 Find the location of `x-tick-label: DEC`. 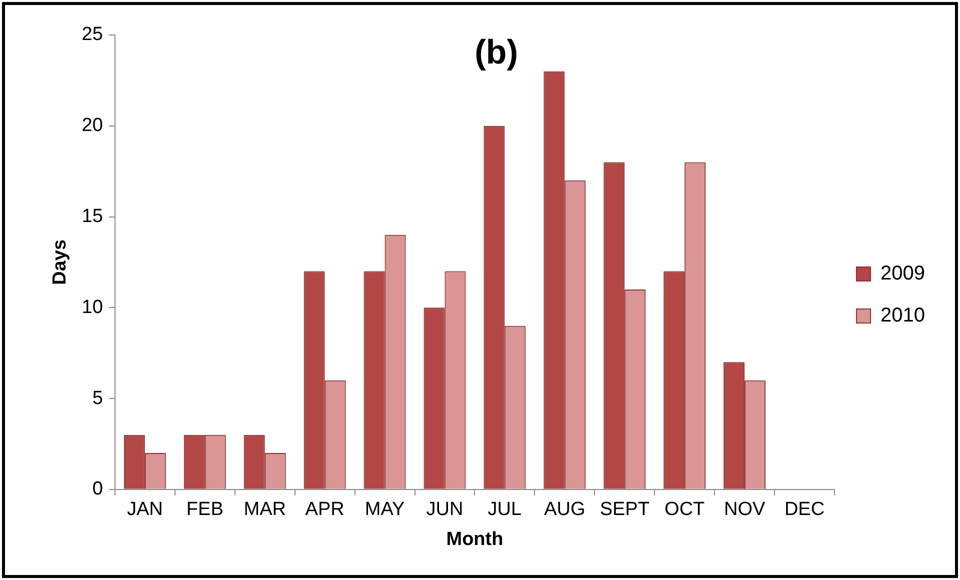

x-tick-label: DEC is located at coordinates (804, 509).